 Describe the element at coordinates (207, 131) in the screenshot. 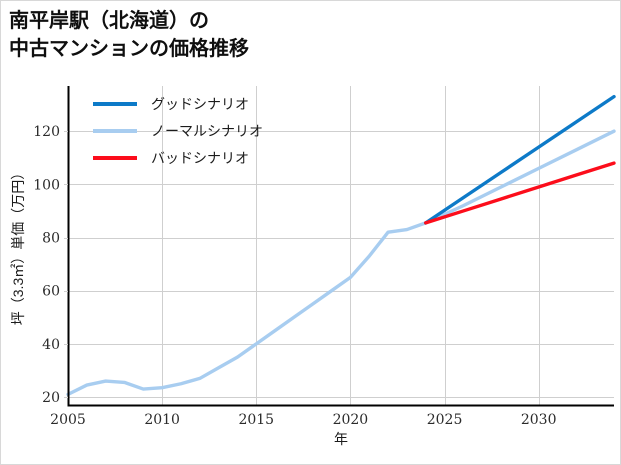

I see `legend-label-ノーマルシナリオ: ノーマルシナリオ` at that location.